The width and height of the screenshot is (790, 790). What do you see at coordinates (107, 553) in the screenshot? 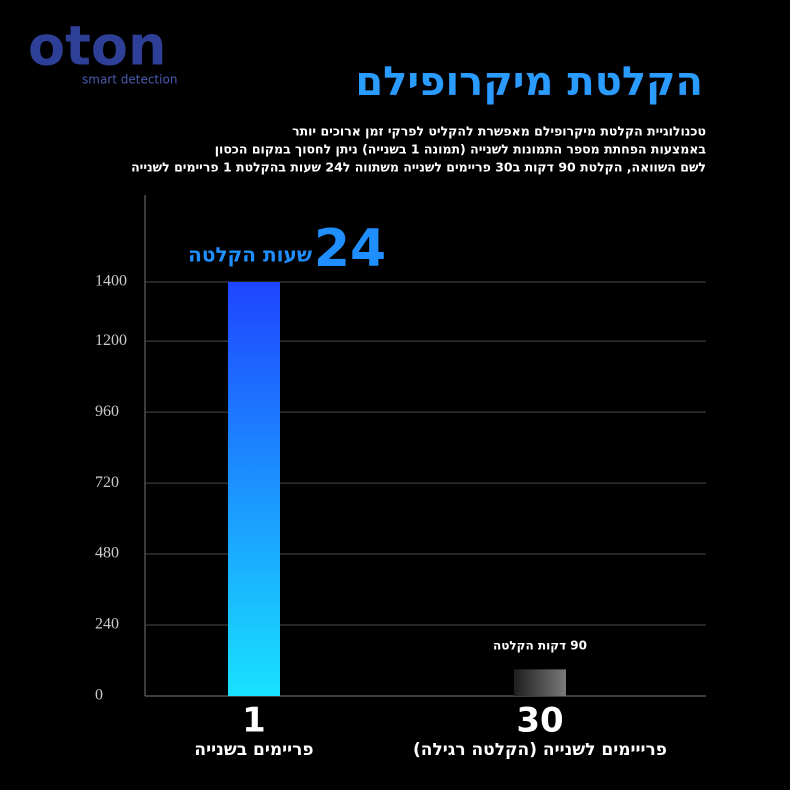
I see `y-tick-label: 480` at bounding box center [107, 553].